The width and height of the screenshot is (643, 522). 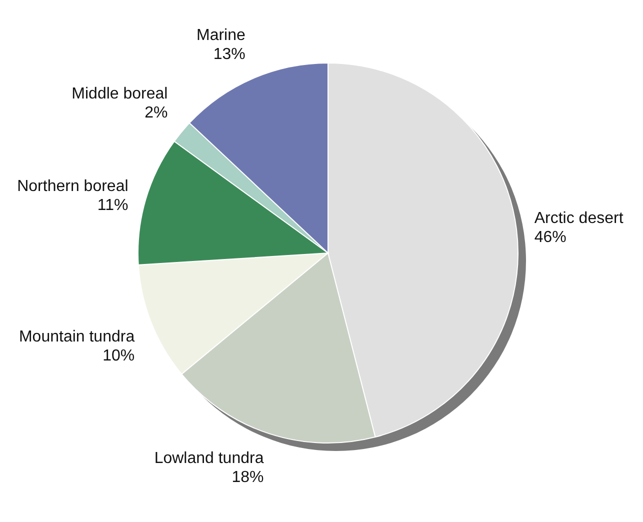 What do you see at coordinates (579, 218) in the screenshot?
I see `slice-label: Arctic desert` at bounding box center [579, 218].